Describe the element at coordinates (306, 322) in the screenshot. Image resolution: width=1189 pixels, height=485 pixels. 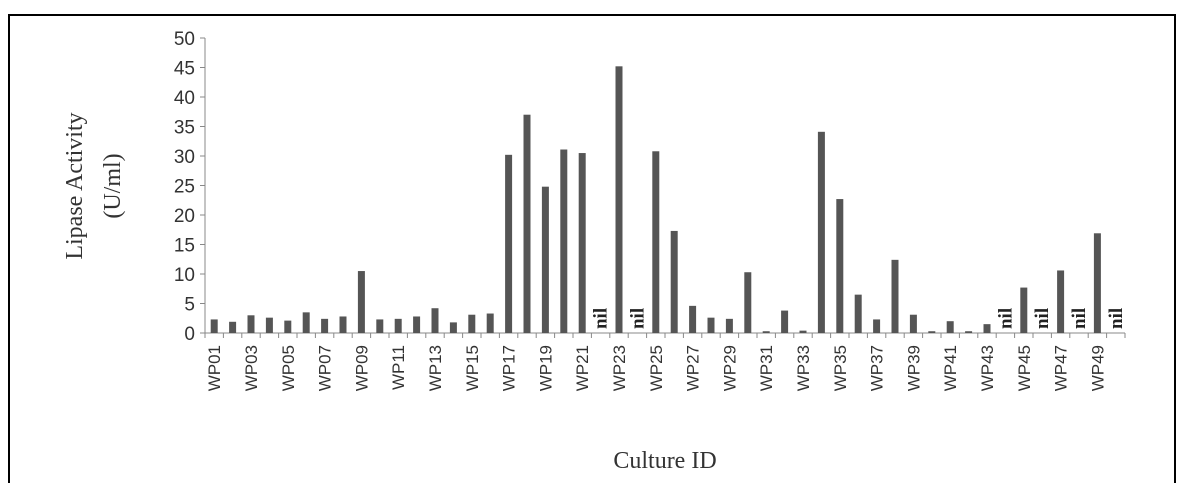
I see `bar-WP06` at that location.